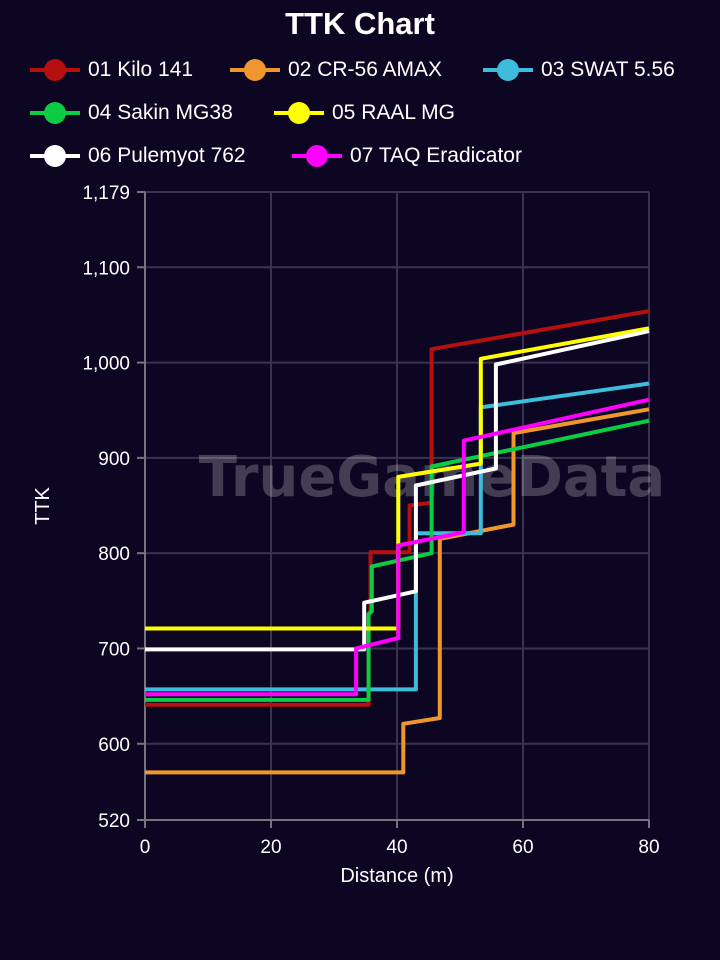  What do you see at coordinates (114, 745) in the screenshot?
I see `y-tick-label: 600` at bounding box center [114, 745].